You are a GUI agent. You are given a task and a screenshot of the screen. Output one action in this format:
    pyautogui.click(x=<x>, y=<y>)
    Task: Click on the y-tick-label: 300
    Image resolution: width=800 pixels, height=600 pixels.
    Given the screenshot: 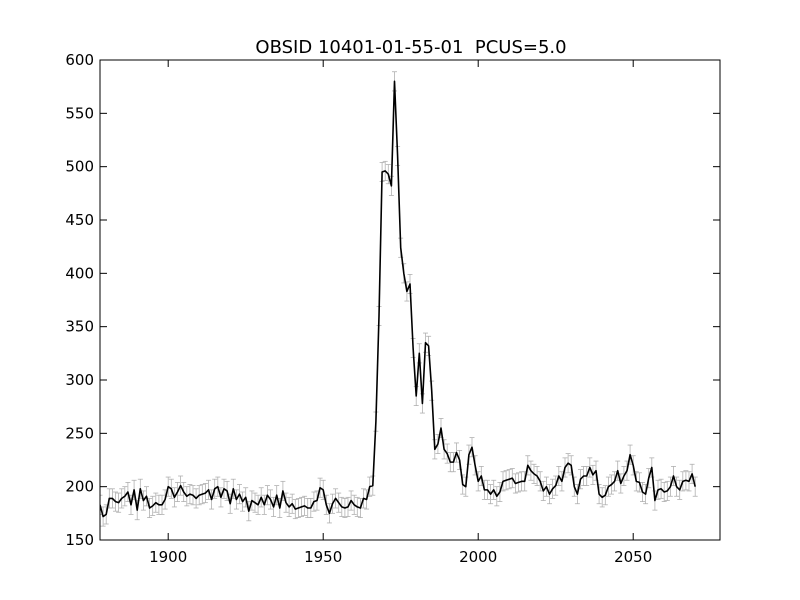 What is the action you would take?
    pyautogui.click(x=79, y=380)
    